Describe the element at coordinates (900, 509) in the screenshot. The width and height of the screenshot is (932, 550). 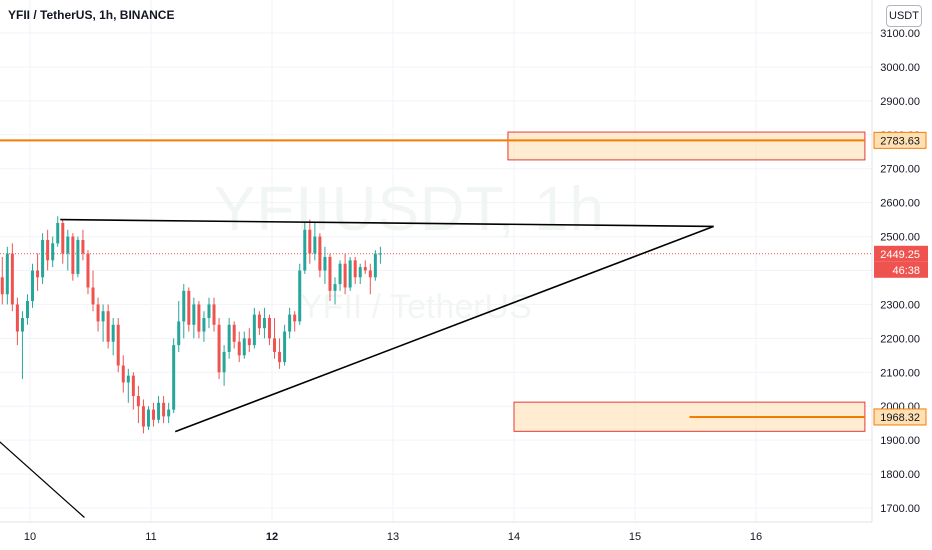
I see `y-tick-label: 1700.00` at that location.